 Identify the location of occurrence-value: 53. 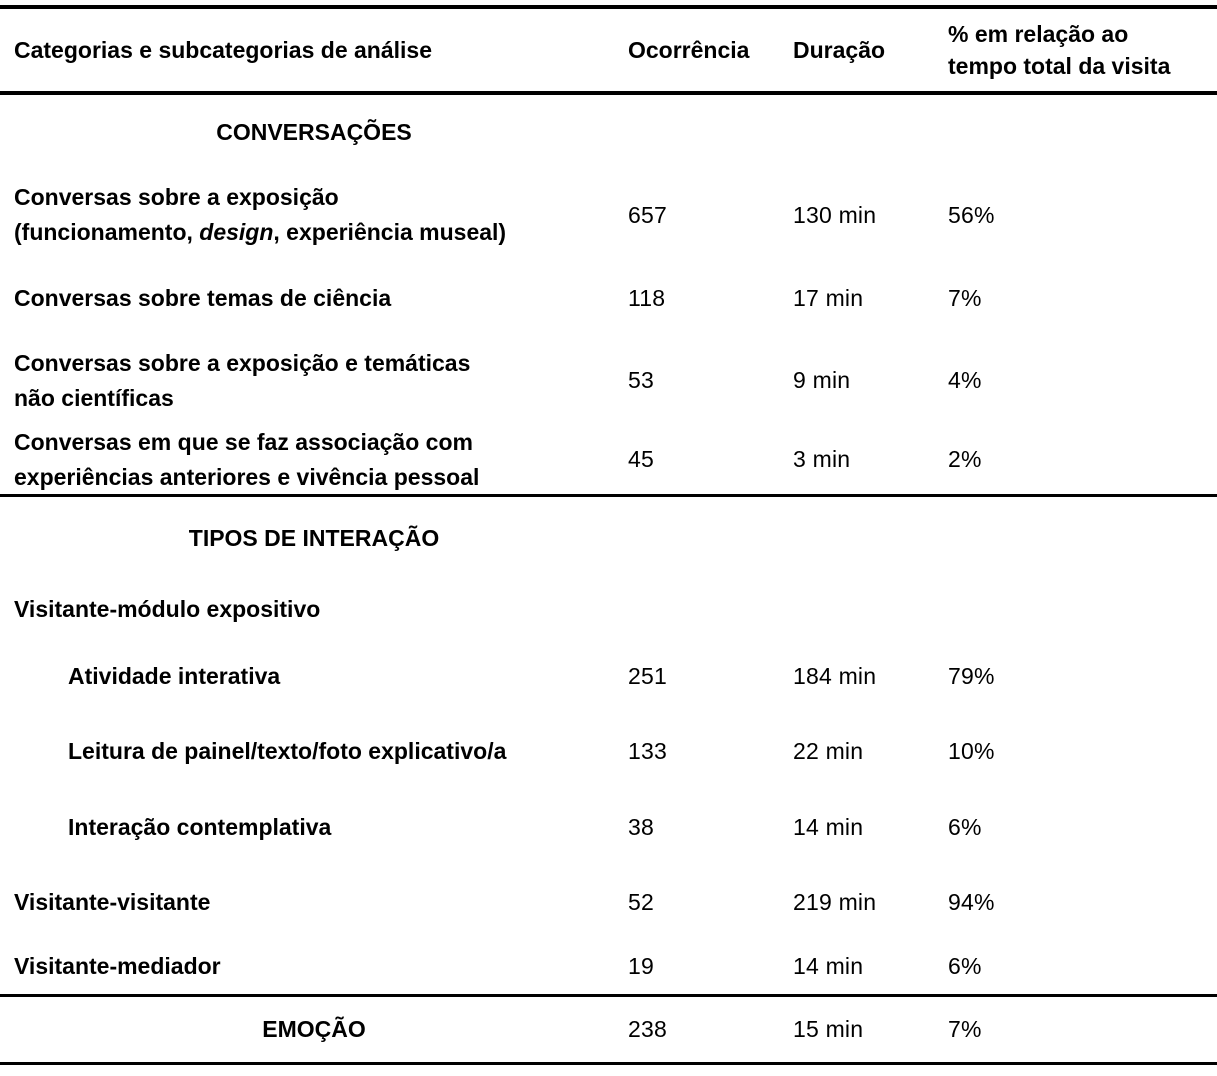
(641, 380).